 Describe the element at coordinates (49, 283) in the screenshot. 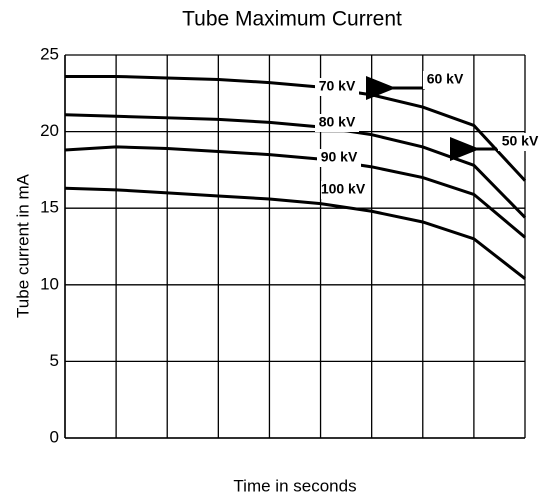

I see `y-tick-label: 10` at that location.